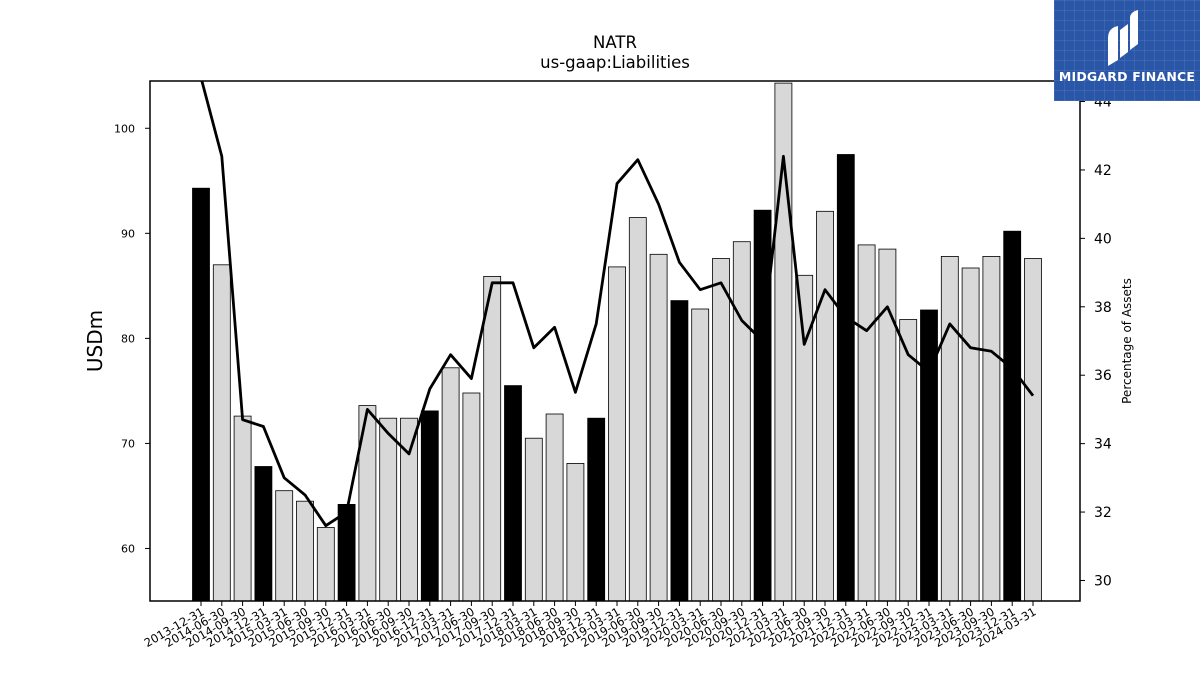 The width and height of the screenshot is (1200, 675). What do you see at coordinates (128, 338) in the screenshot?
I see `left-tick-label: 80` at bounding box center [128, 338].